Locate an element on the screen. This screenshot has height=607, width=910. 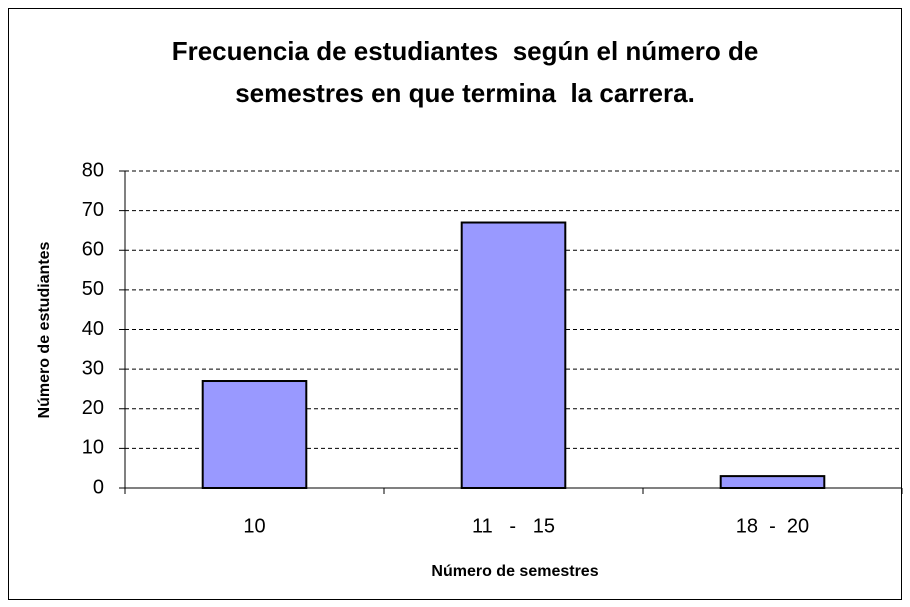
y-tick-label: 50 is located at coordinates (93, 289).